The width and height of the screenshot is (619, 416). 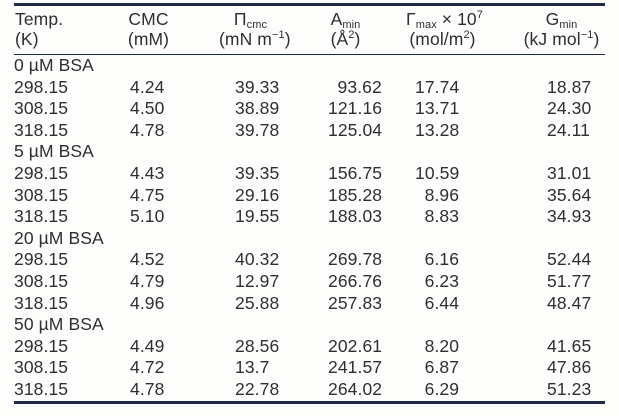 I want to click on cell: 4.79, so click(x=147, y=280).